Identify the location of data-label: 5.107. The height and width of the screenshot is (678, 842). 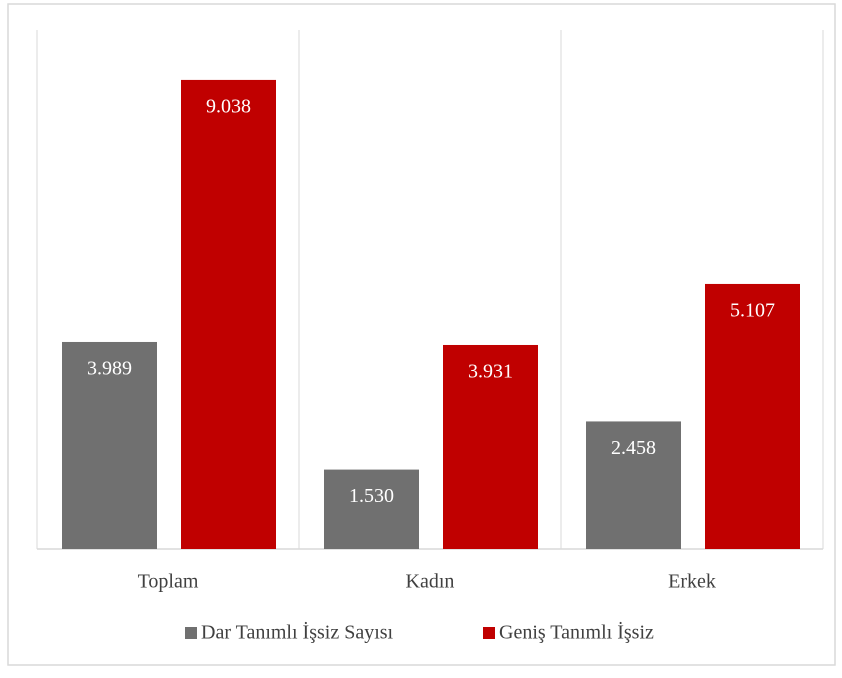
(752, 311).